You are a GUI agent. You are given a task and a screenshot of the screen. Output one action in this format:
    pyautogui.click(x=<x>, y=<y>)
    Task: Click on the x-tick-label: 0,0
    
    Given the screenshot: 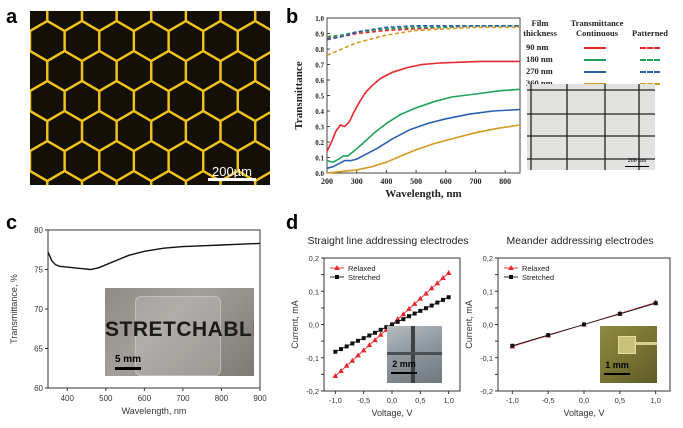 What is the action you would take?
    pyautogui.click(x=392, y=400)
    